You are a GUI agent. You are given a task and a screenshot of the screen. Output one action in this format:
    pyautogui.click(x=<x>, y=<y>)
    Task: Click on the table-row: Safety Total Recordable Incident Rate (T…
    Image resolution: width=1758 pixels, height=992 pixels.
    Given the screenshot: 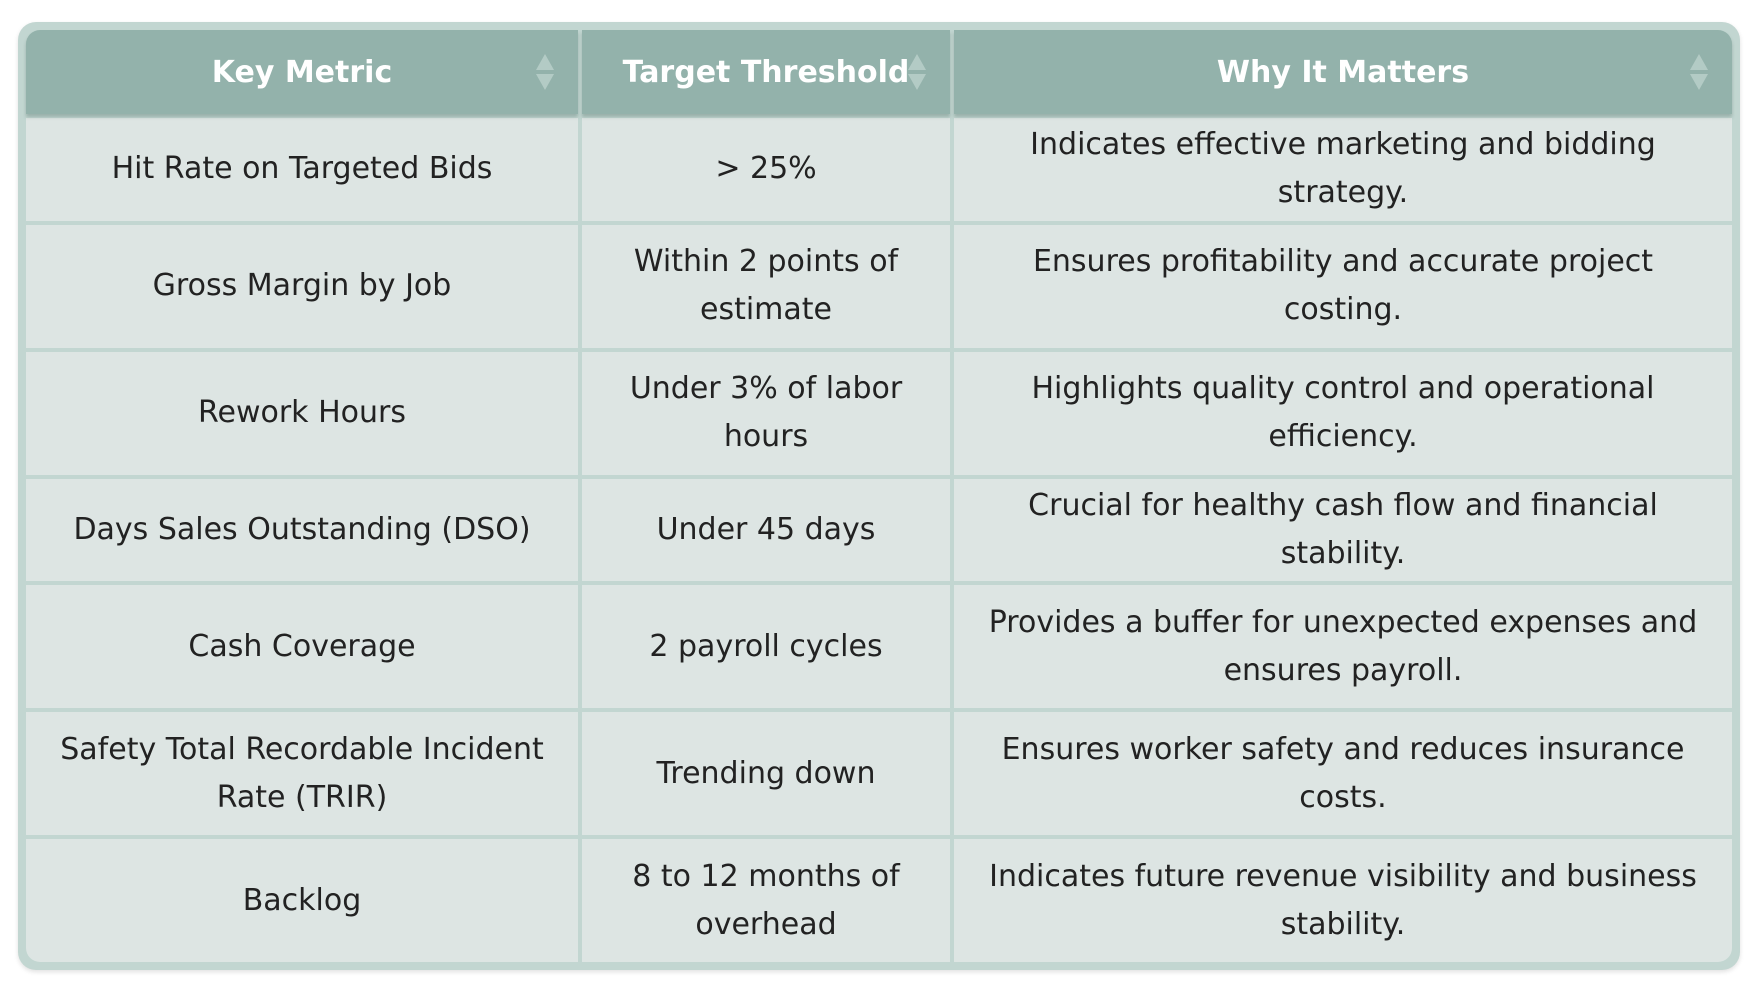 What is the action you would take?
    pyautogui.click(x=879, y=773)
    